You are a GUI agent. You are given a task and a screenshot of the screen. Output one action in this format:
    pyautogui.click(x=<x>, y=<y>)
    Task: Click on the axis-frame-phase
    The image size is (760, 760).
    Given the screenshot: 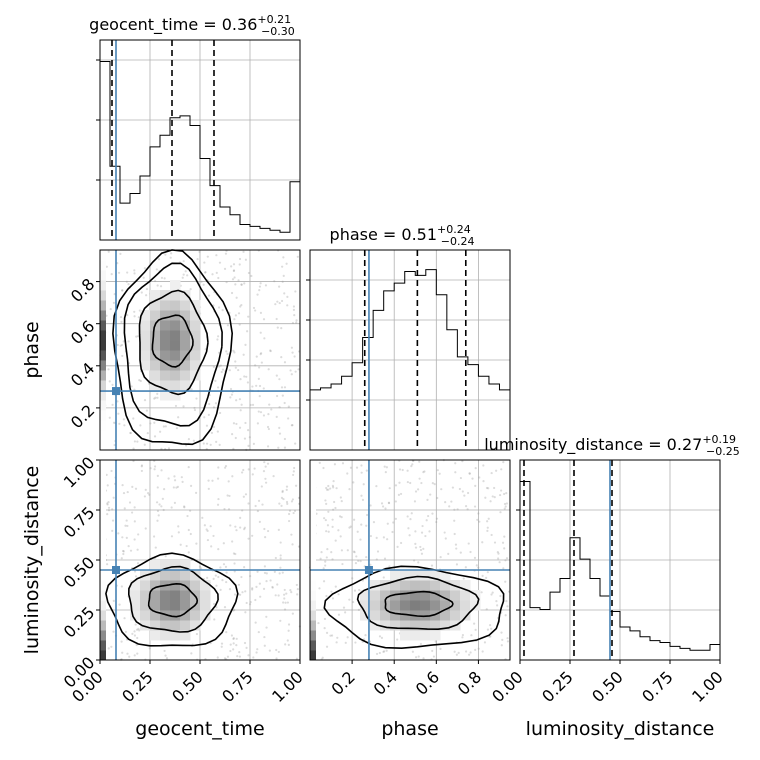 What is the action you would take?
    pyautogui.click(x=410, y=350)
    